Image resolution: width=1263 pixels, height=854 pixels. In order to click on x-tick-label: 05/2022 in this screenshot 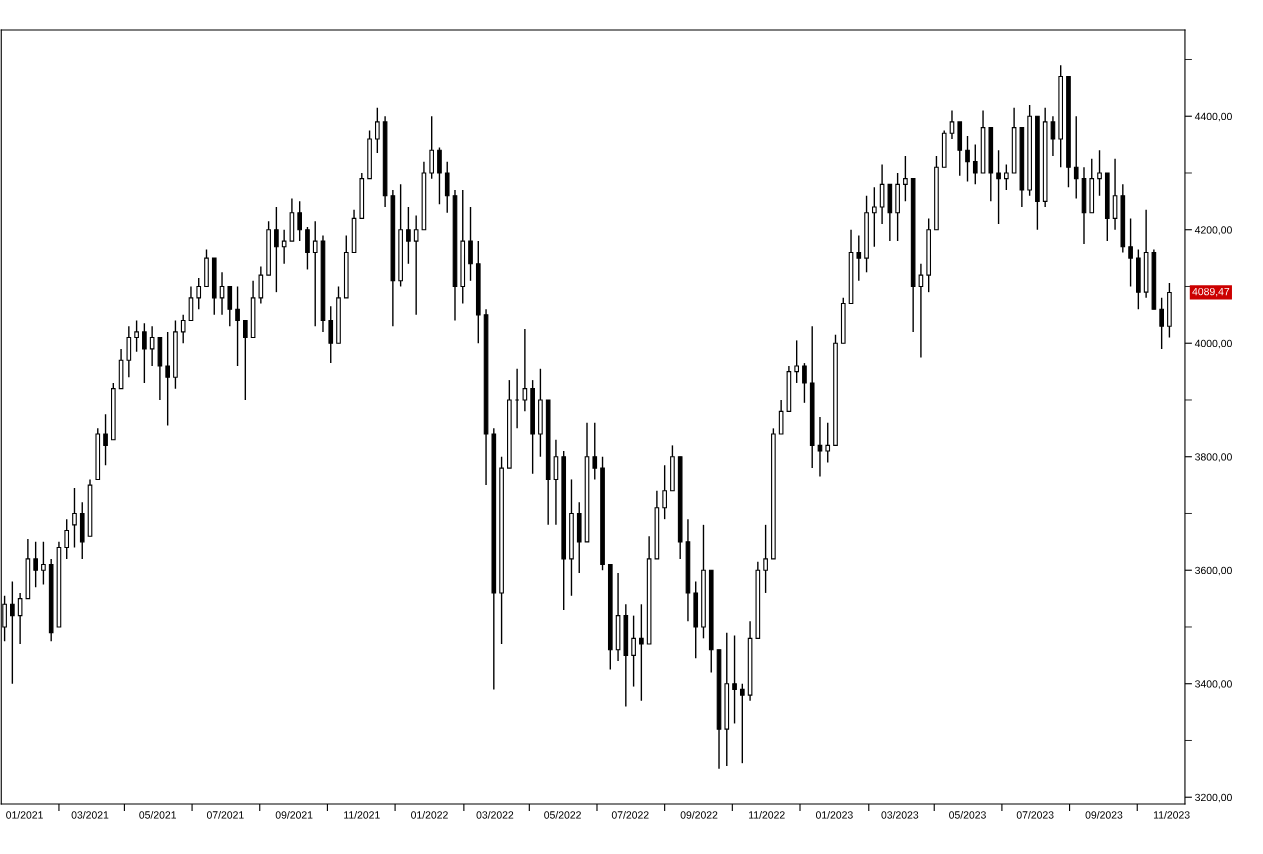, I will do `click(562, 814)`.